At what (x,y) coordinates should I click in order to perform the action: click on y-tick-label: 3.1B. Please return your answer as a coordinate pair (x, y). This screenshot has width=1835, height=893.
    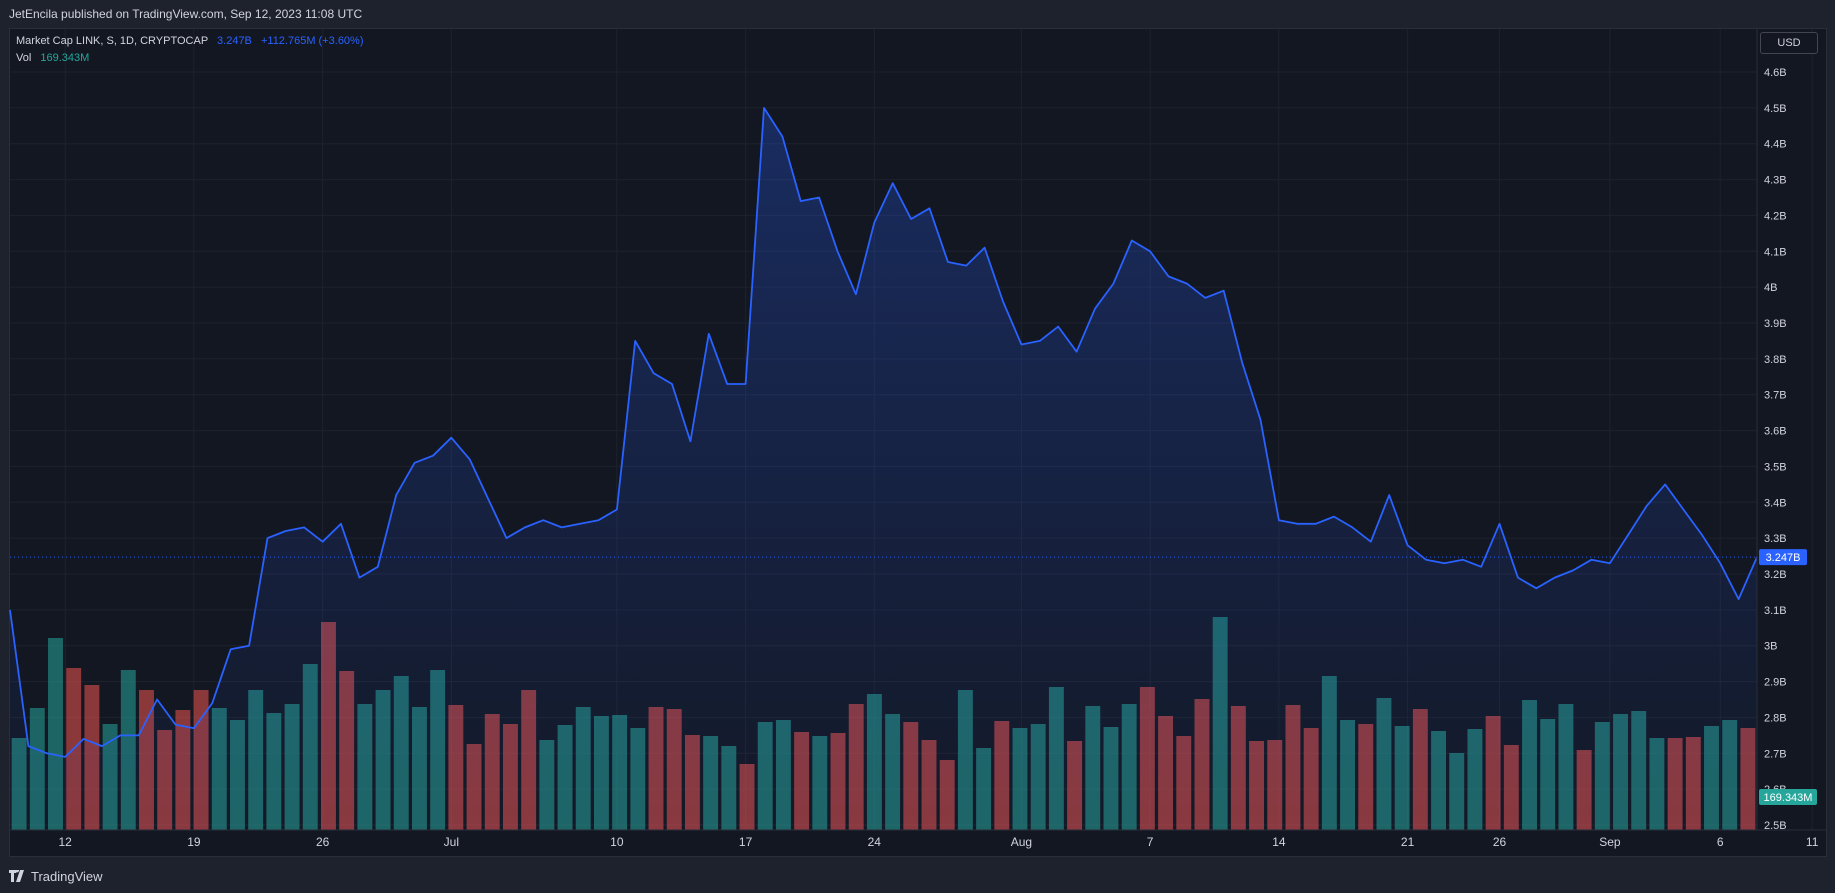
    Looking at the image, I should click on (1775, 611).